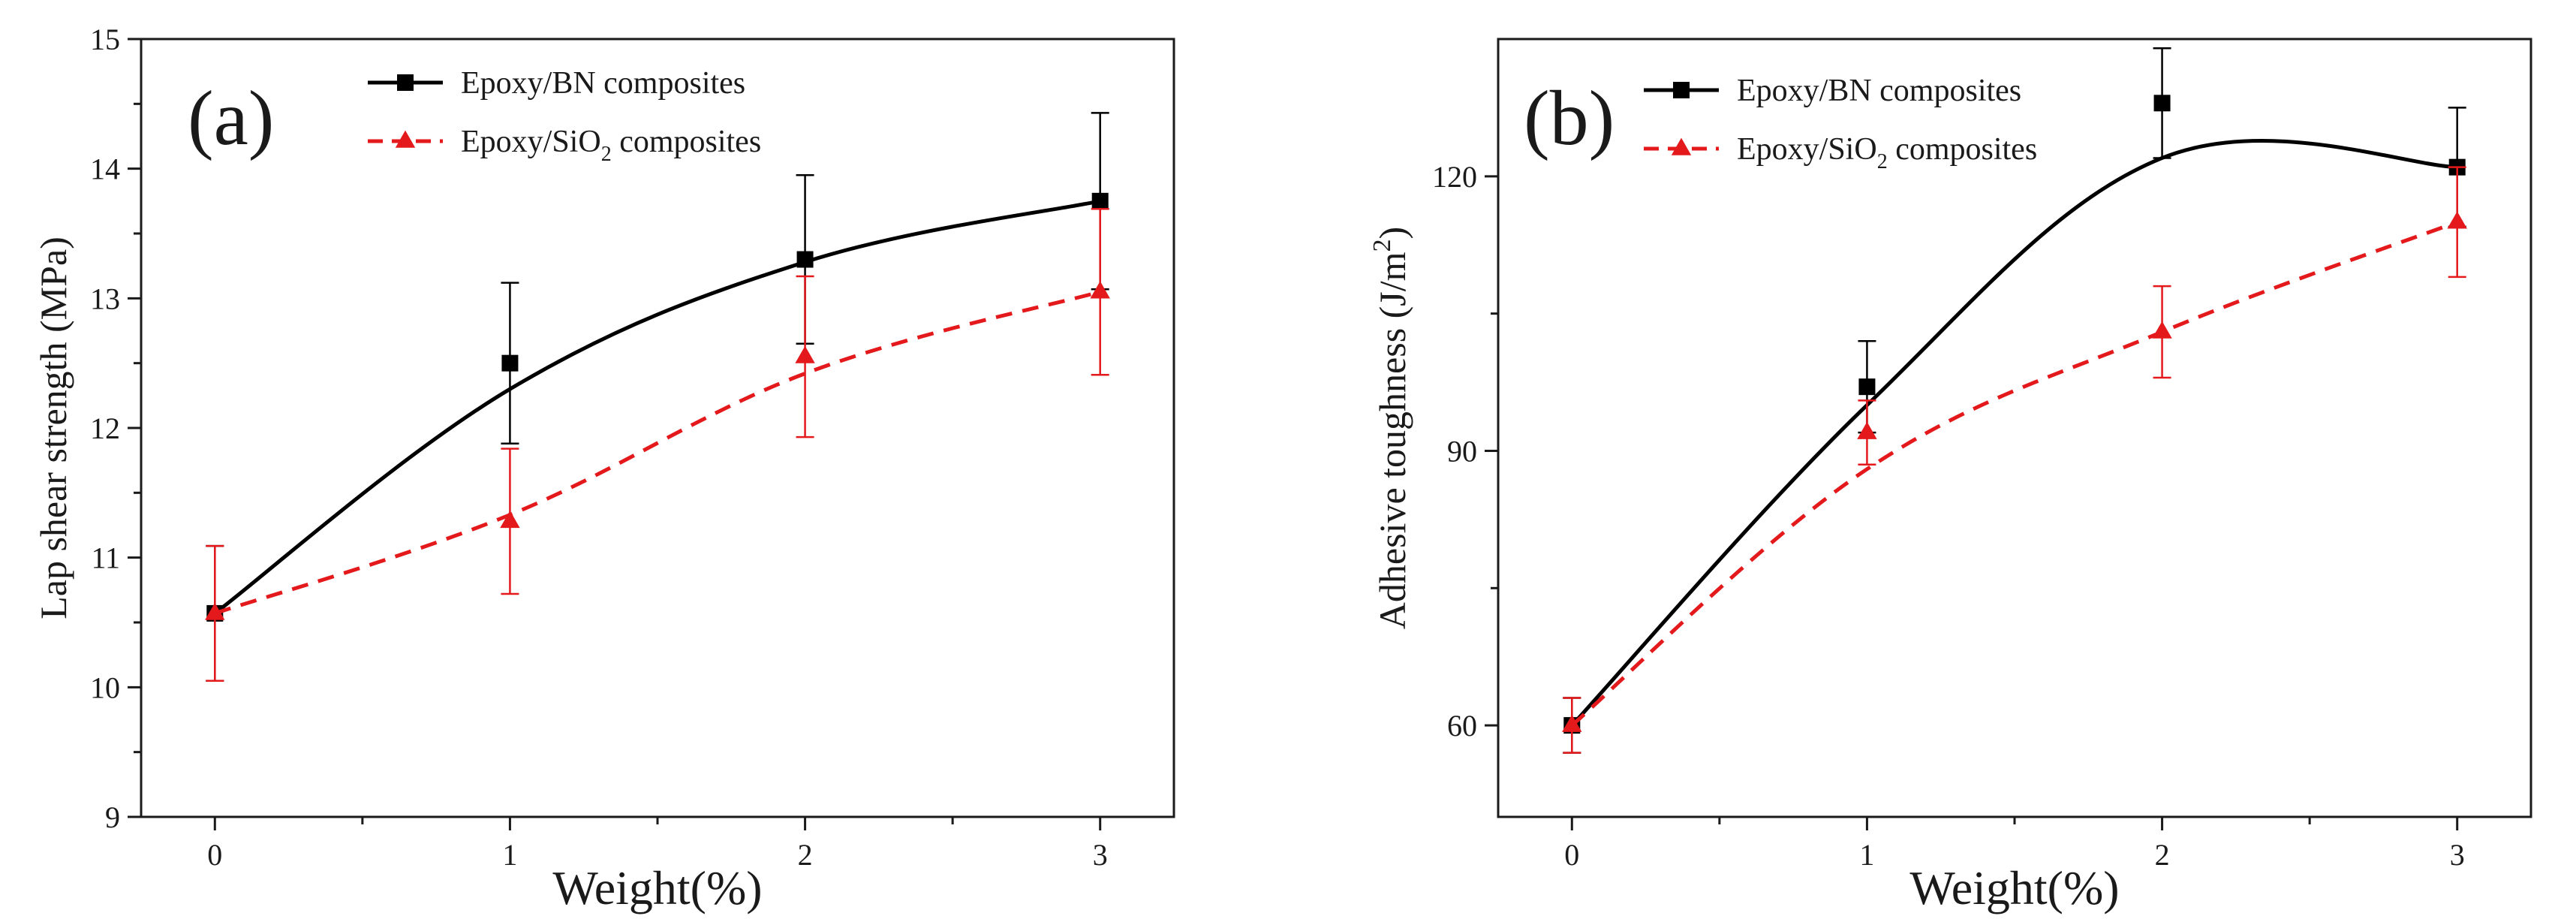 The width and height of the screenshot is (2576, 919). Describe the element at coordinates (53, 428) in the screenshot. I see `y-axis-label: Lap shear strength (MPa)` at that location.